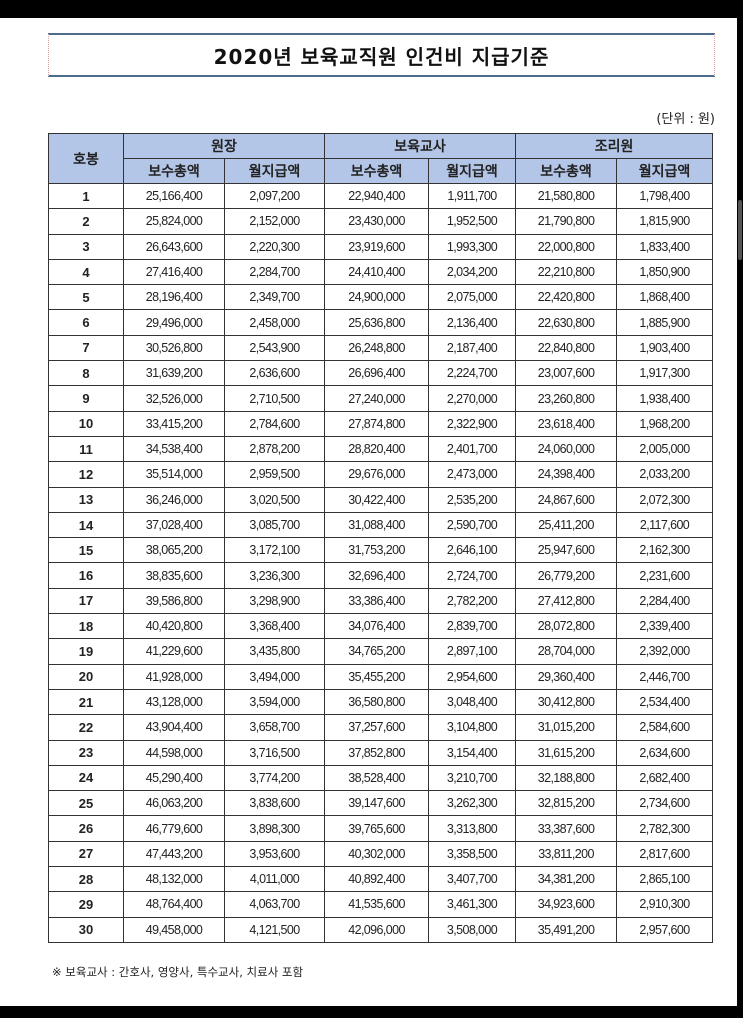 This screenshot has height=1018, width=743. What do you see at coordinates (274, 904) in the screenshot?
I see `cell-director-monthly: 4,063,700` at bounding box center [274, 904].